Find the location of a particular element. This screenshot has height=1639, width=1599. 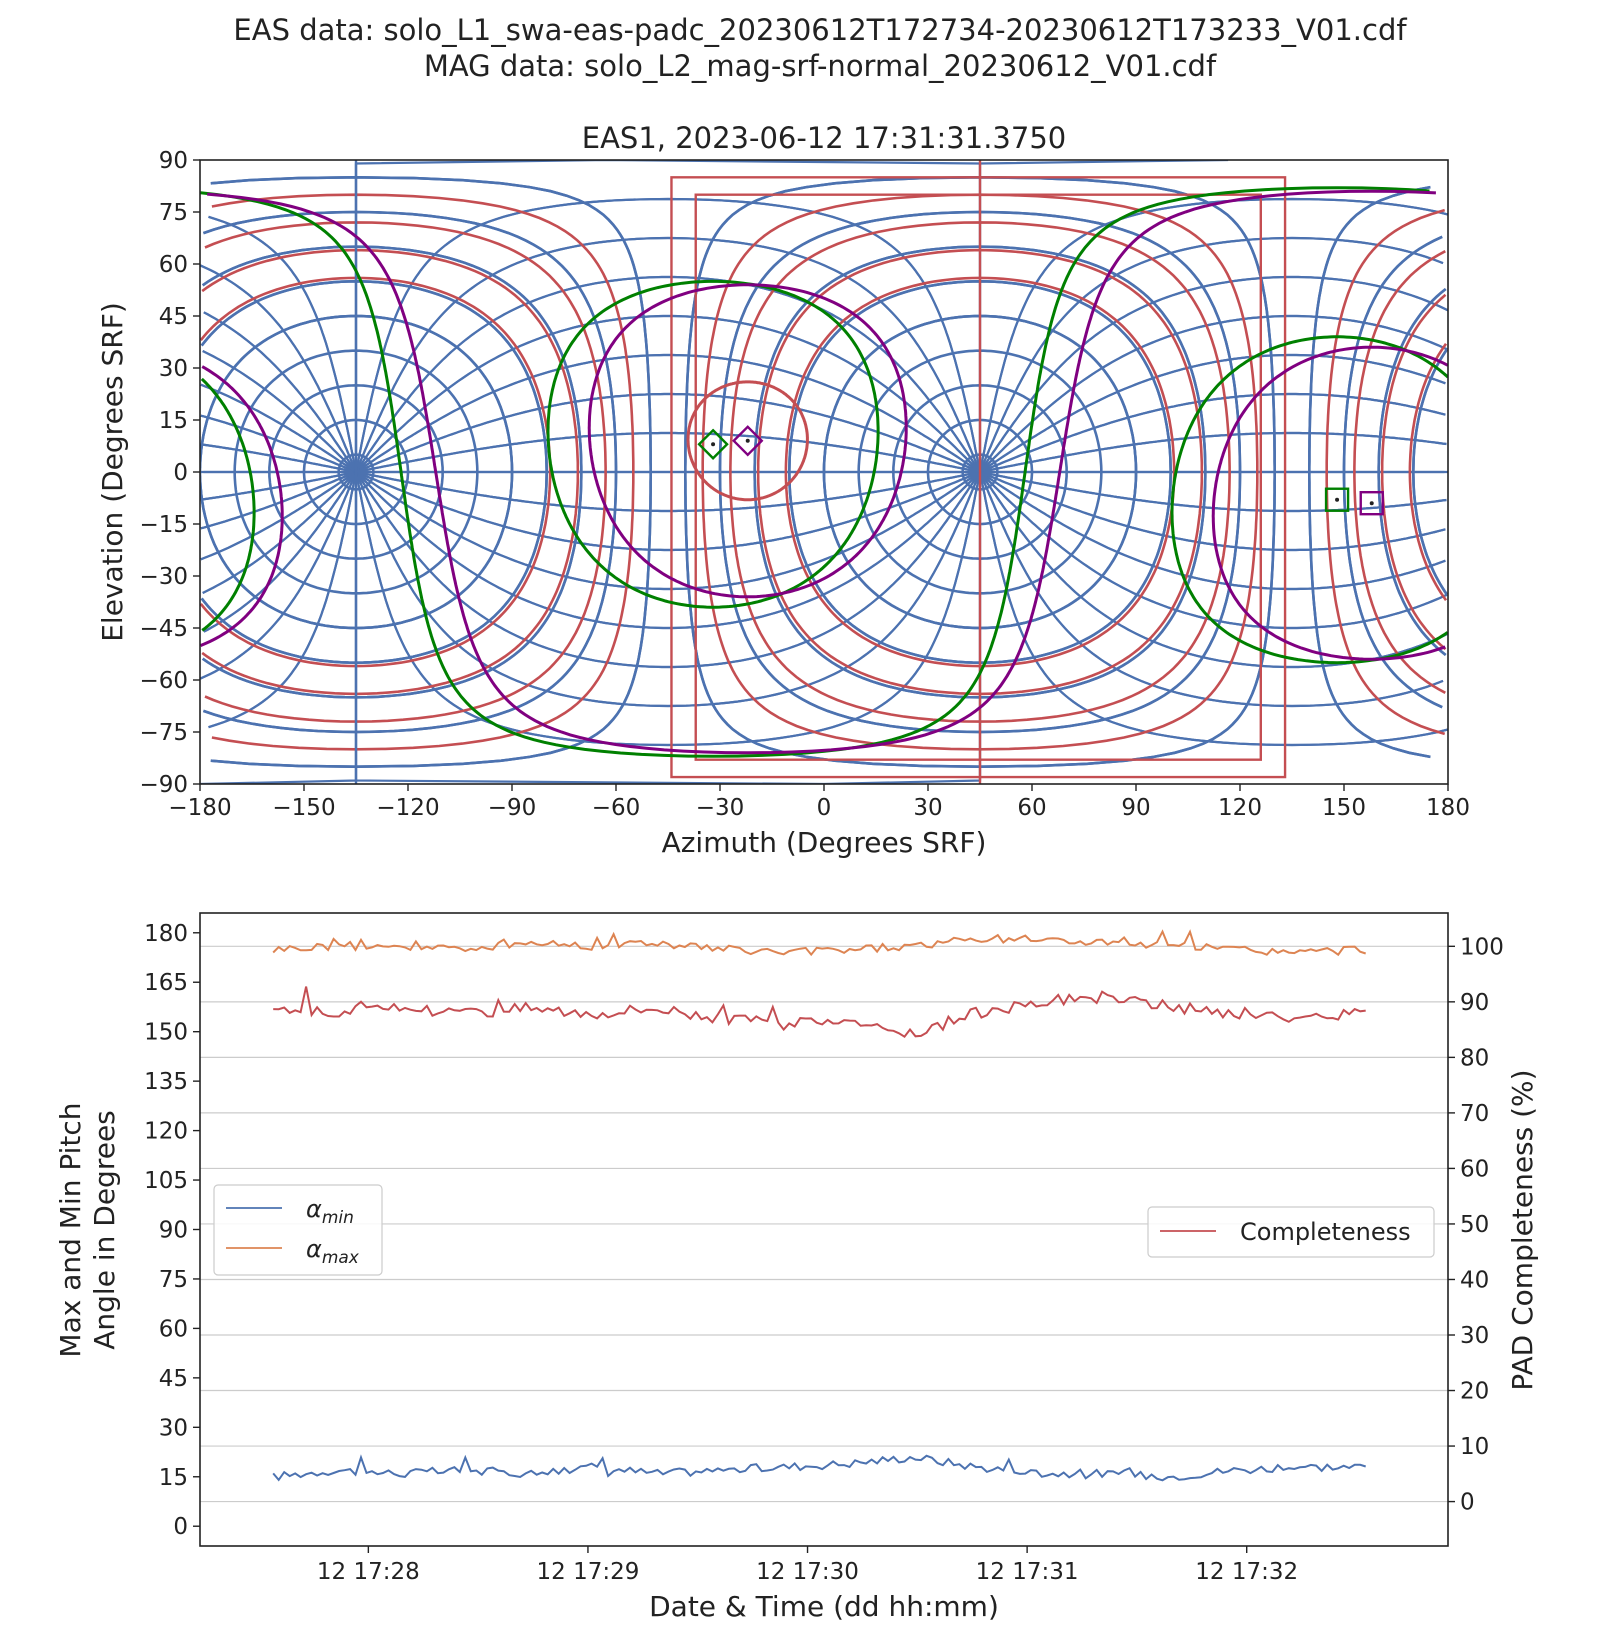

pitch-angle-y-label-line-2: Angle in Degrees is located at coordinates (104, 1230).